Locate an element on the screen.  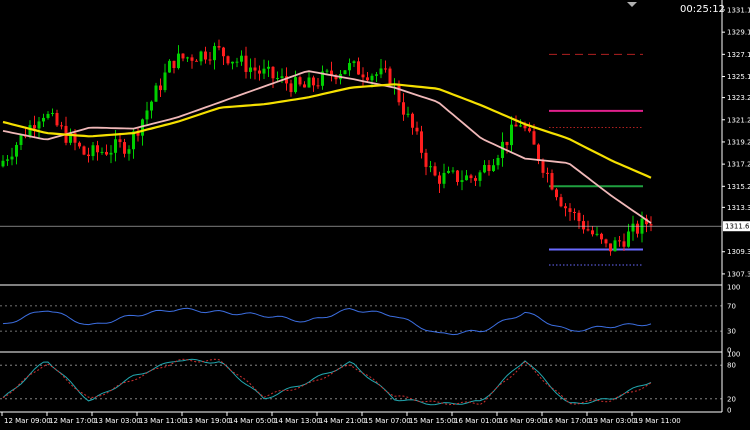
price-tick-label: 1315.20 is located at coordinates (738, 187).